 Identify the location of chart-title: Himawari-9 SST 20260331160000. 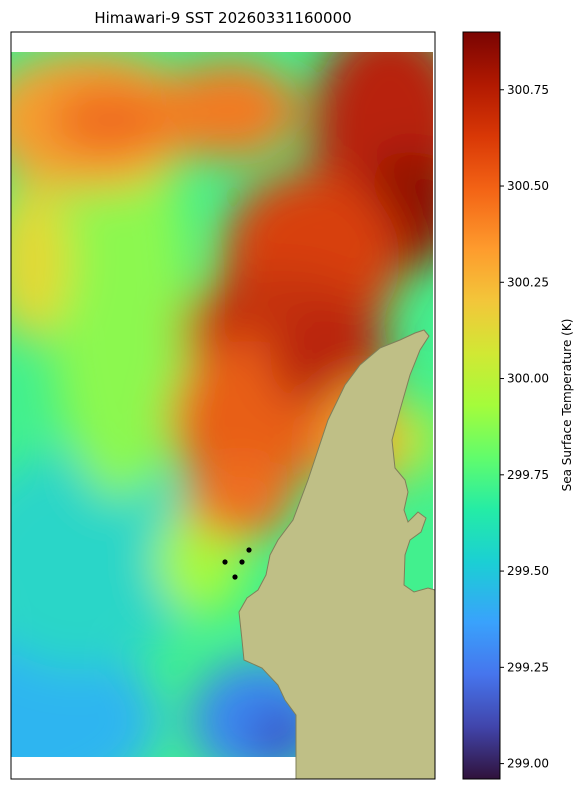
(222, 18).